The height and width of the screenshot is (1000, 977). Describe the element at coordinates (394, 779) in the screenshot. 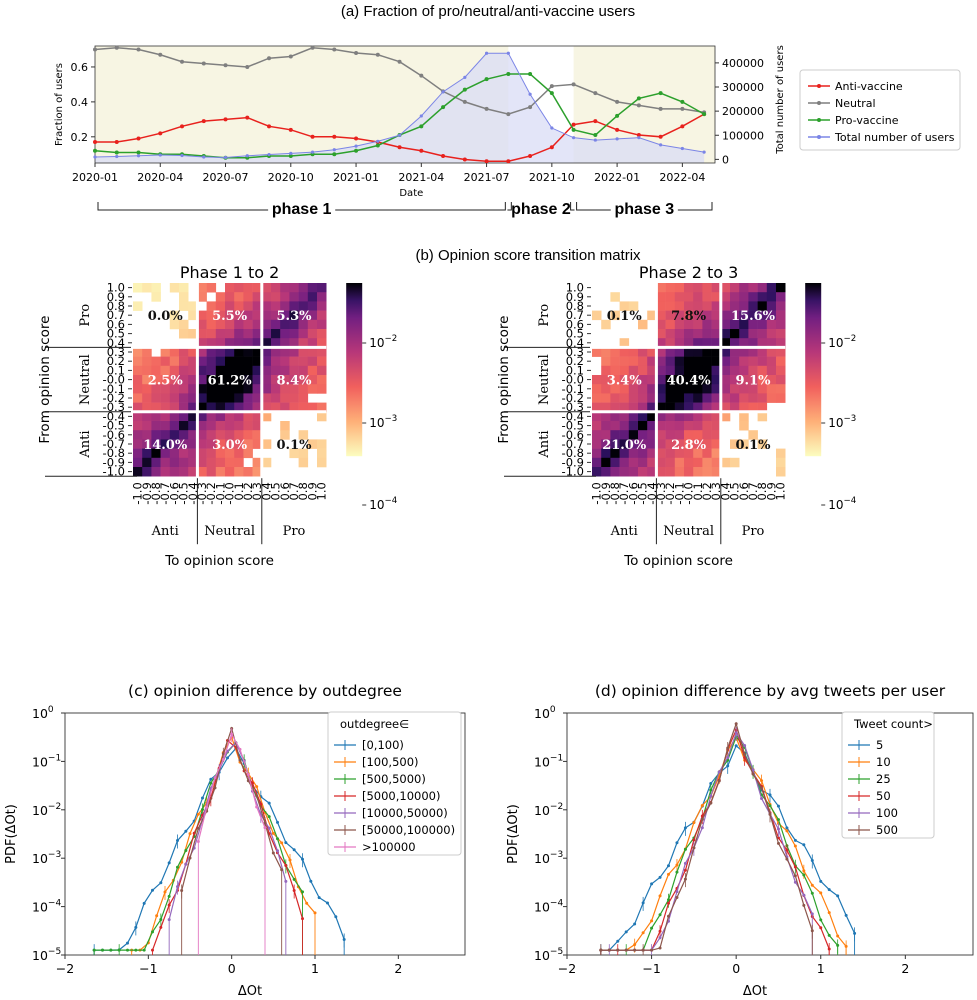

I see `legend-label: [500,5000)` at that location.